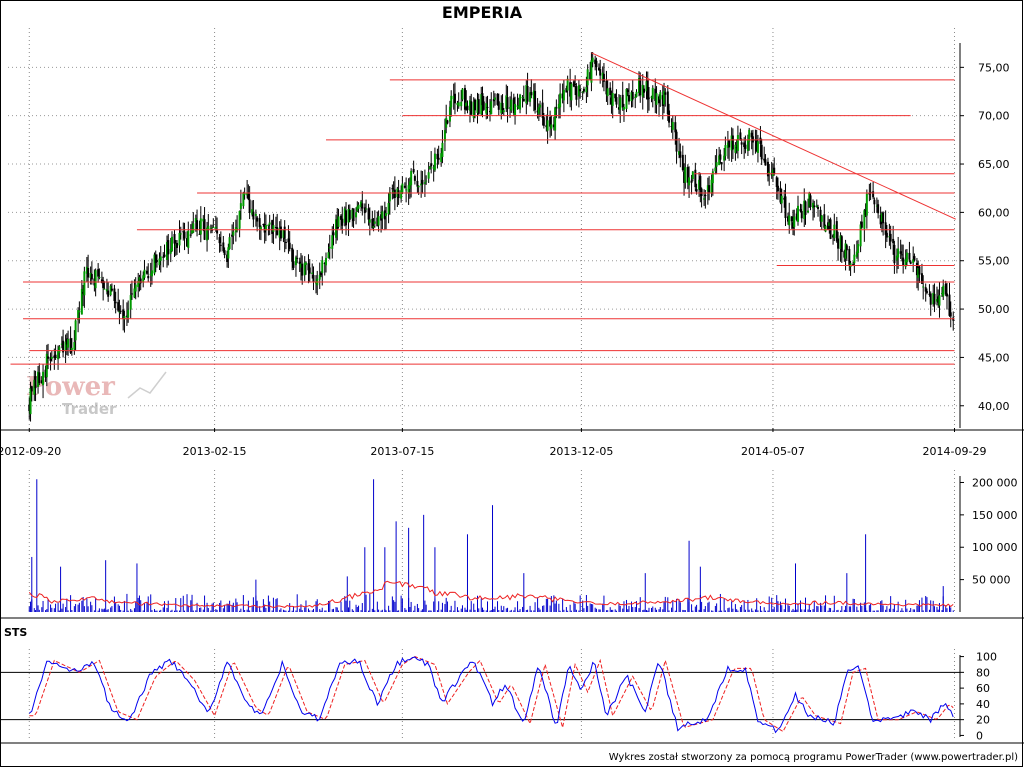 The width and height of the screenshot is (1024, 768). Describe the element at coordinates (983, 704) in the screenshot. I see `sts-y-tick-label: 40` at that location.